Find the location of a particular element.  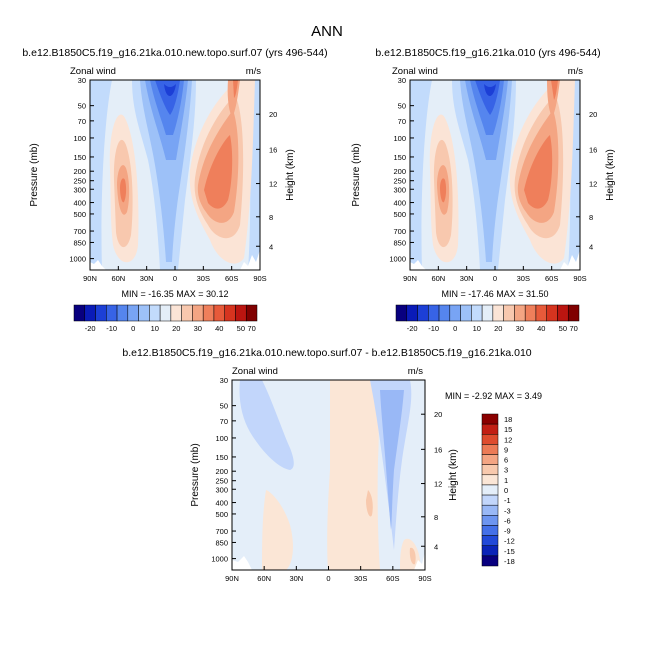

panel-a-colorbar-label: 20 is located at coordinates (176, 328).